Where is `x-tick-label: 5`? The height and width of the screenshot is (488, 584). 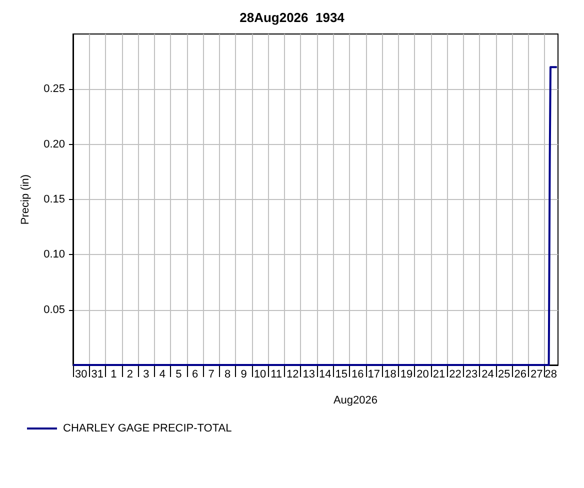 x-tick-label: 5 is located at coordinates (179, 374).